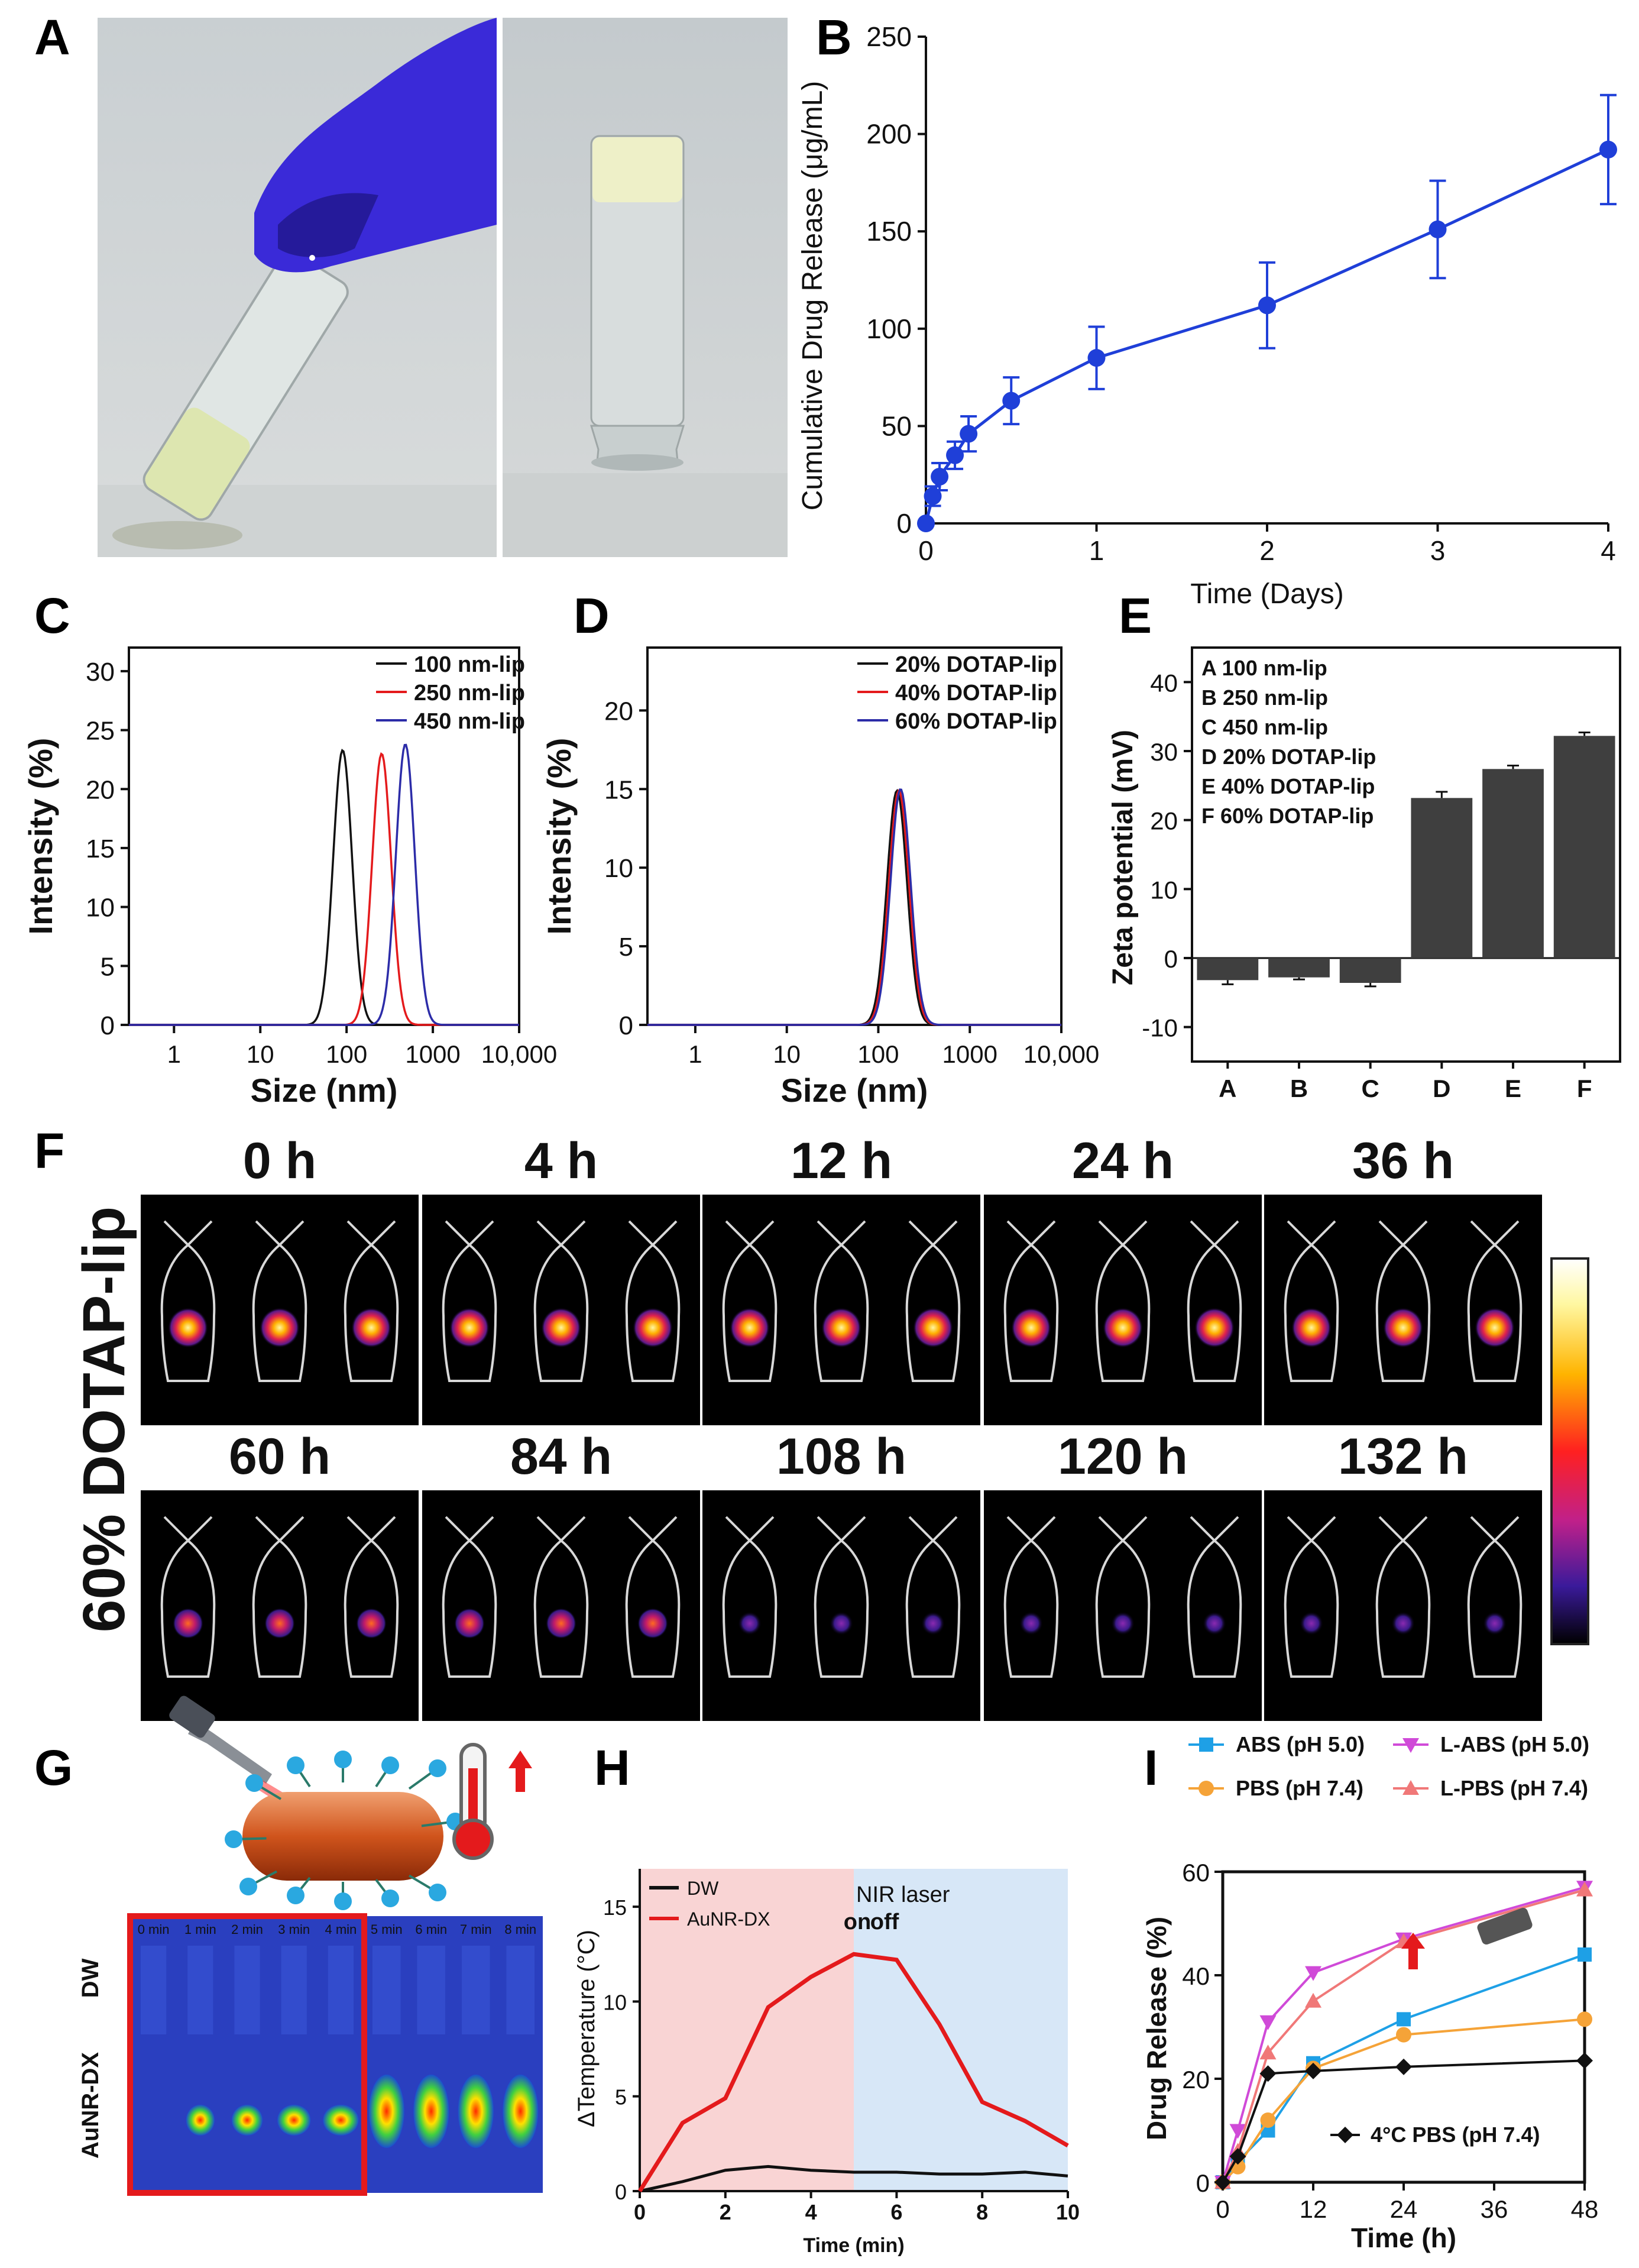 The width and height of the screenshot is (1639, 2268). Describe the element at coordinates (1455, 2135) in the screenshot. I see `legend-label: 4°C PBS (pH 7.4)` at that location.